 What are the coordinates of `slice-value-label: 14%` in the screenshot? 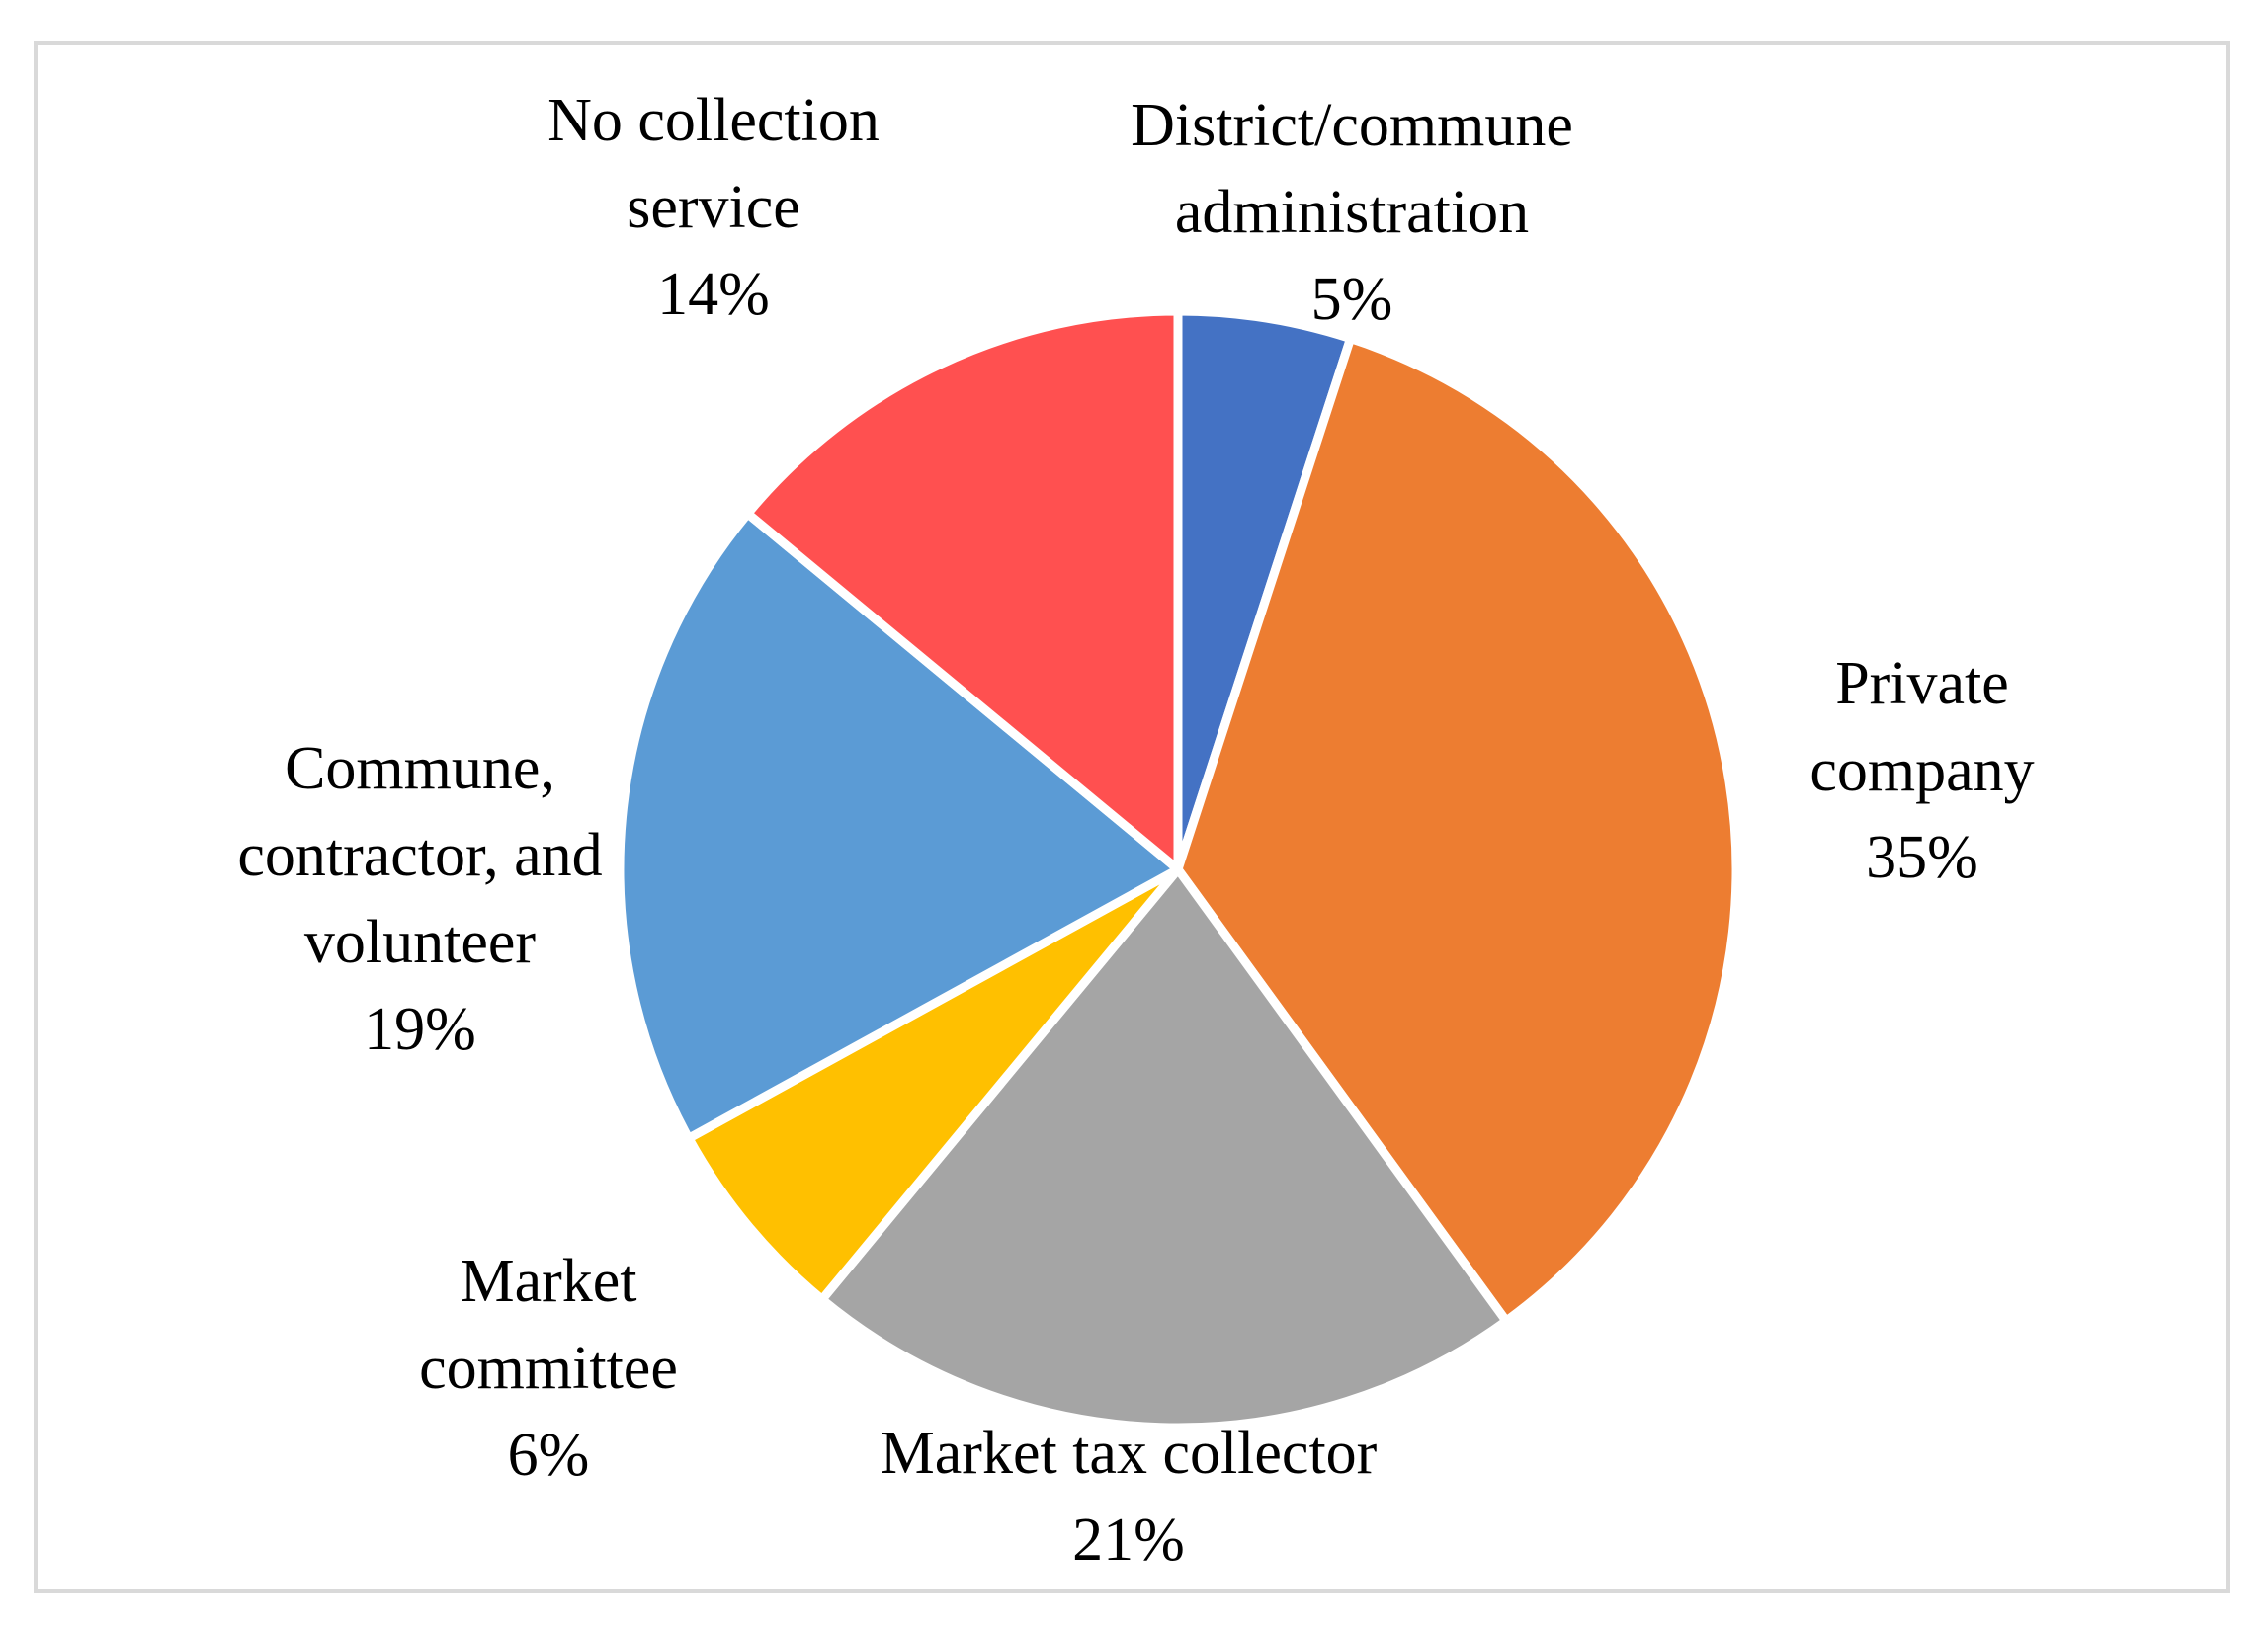 It's located at (713, 294).